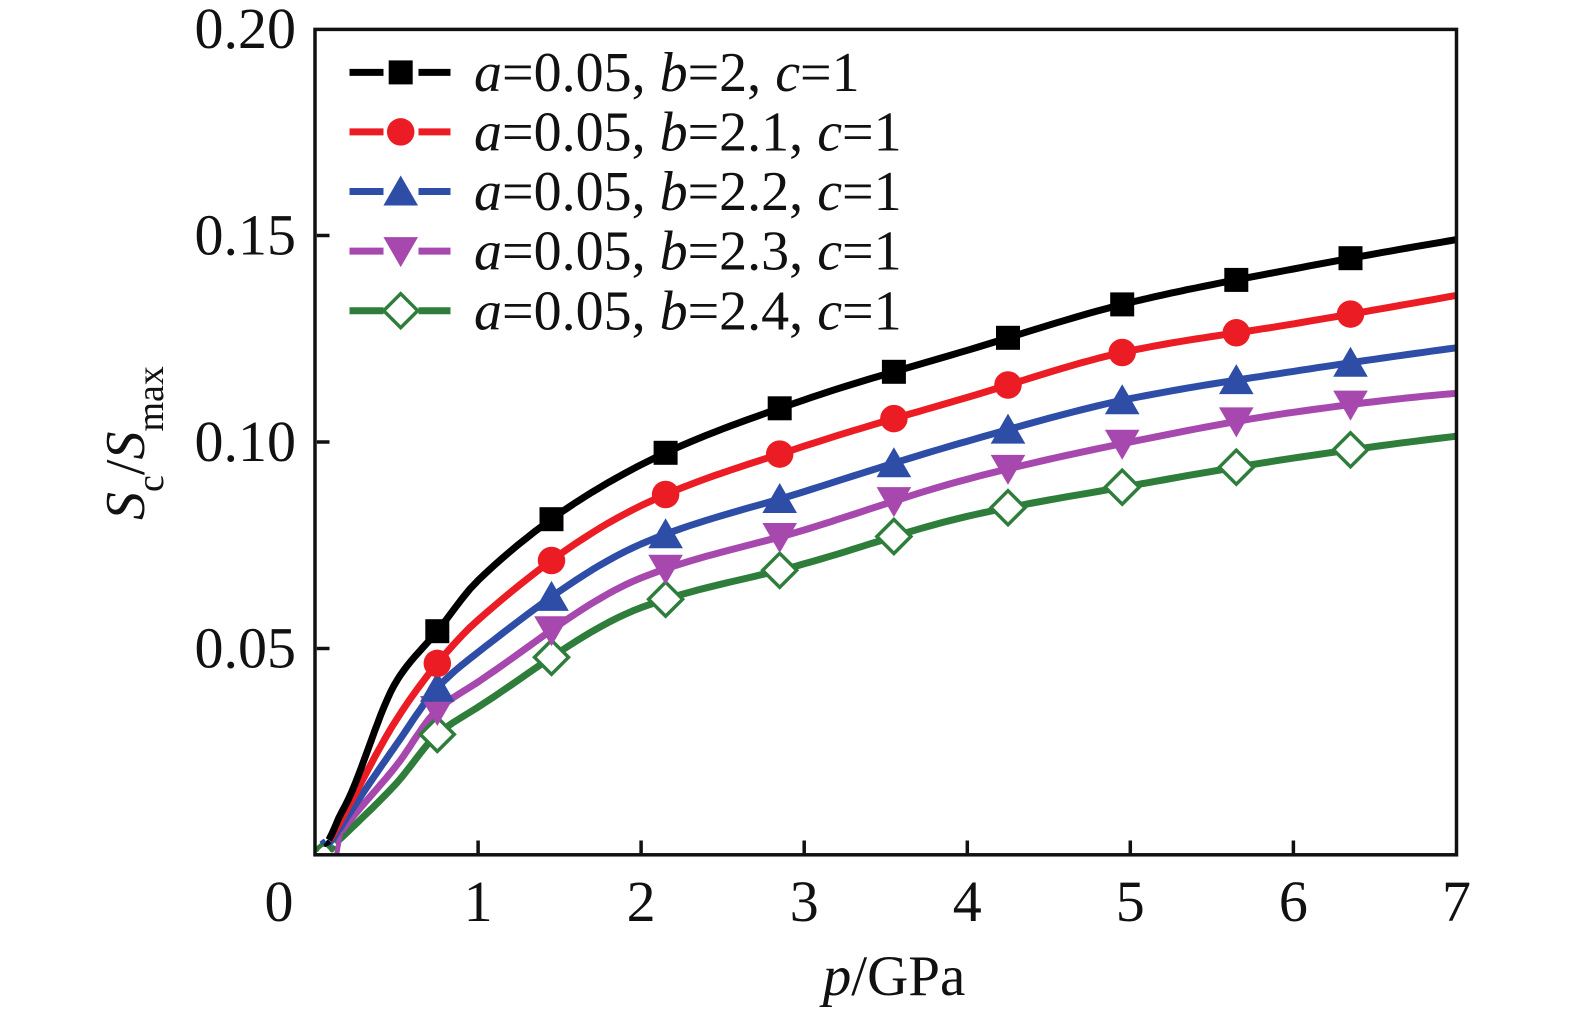  Describe the element at coordinates (478, 901) in the screenshot. I see `svg-text: 1` at that location.